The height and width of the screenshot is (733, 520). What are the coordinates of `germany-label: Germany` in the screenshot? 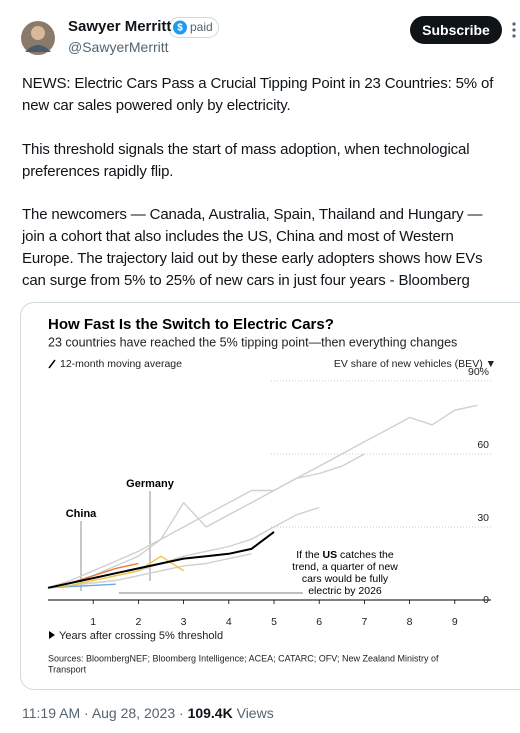 It's located at (150, 484).